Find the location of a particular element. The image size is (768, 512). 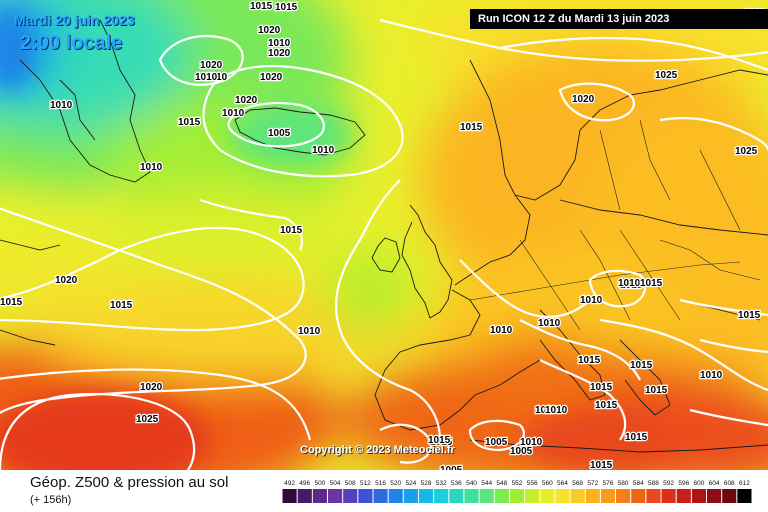

copyright-notice: Copyright © 2023 Meteociel.fr is located at coordinates (377, 450).